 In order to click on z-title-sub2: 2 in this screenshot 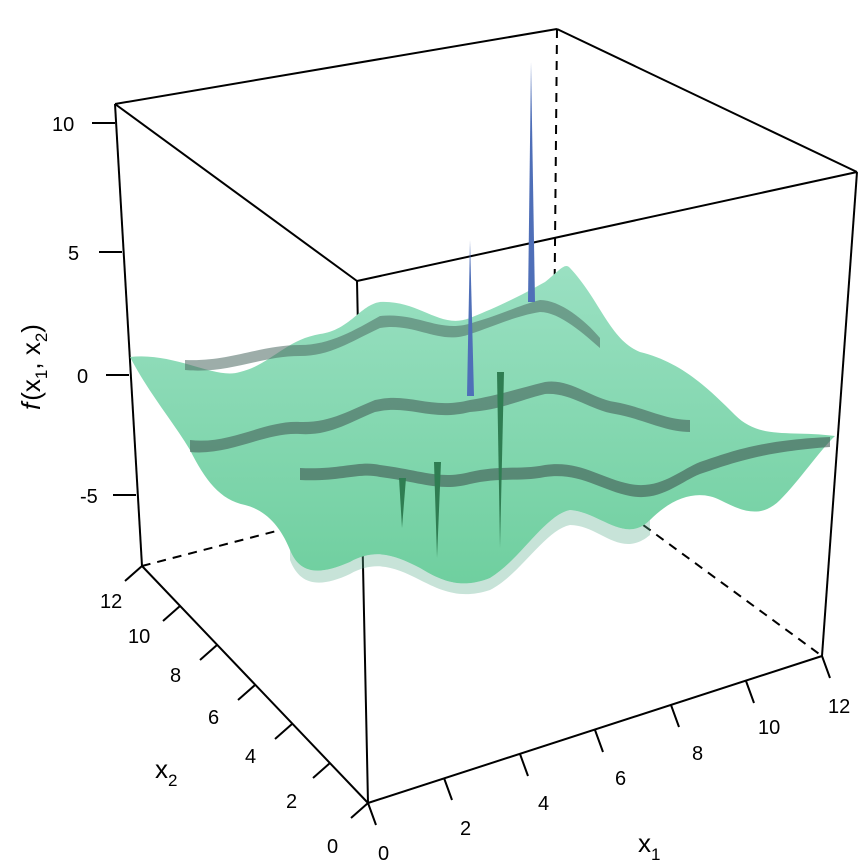, I will do `click(41, 337)`.